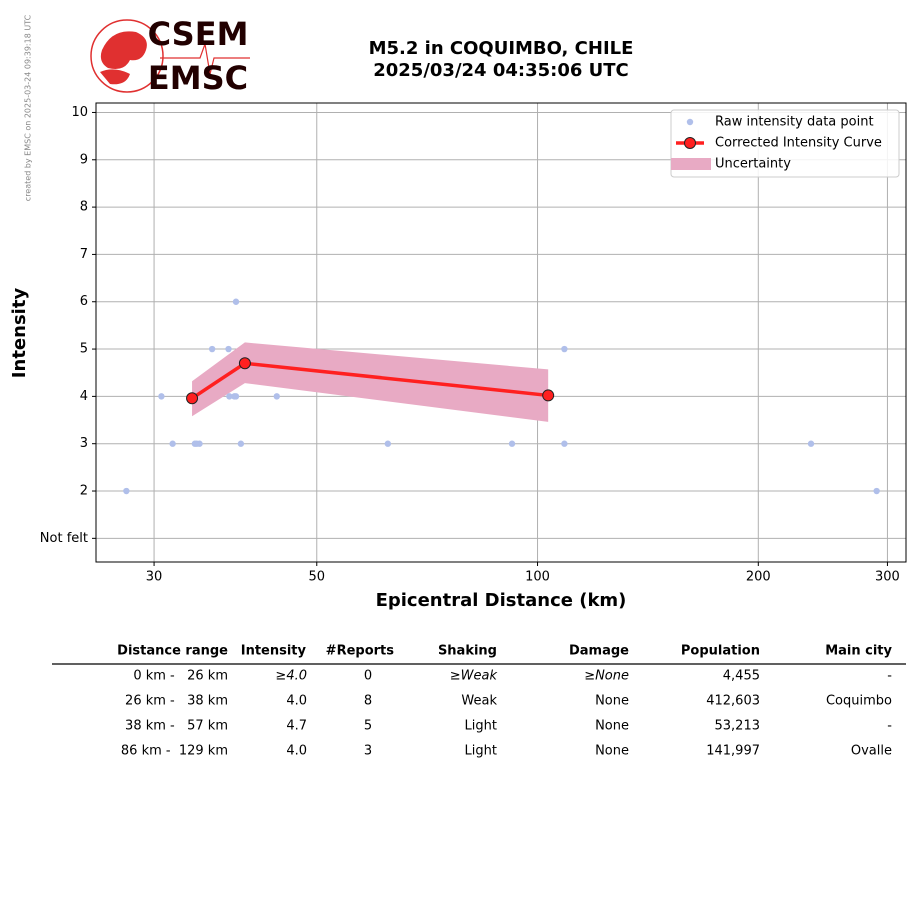 The image size is (915, 909). Describe the element at coordinates (794, 122) in the screenshot. I see `legend-label: Raw intensity data point` at that location.